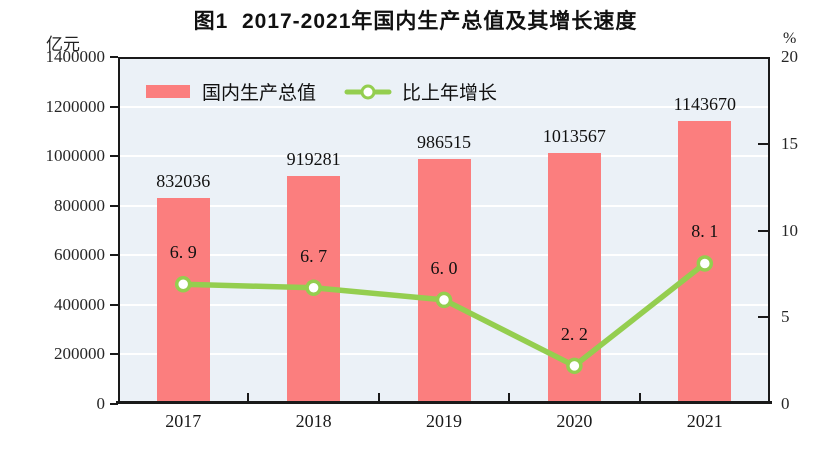 Image resolution: width=831 pixels, height=456 pixels. Describe the element at coordinates (790, 38) in the screenshot. I see `right-axis-unit-label: %` at that location.